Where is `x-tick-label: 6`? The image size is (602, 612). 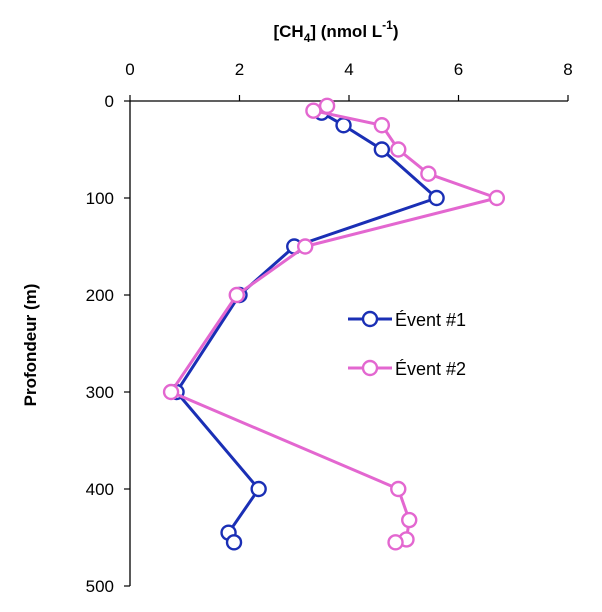 x-tick-label: 6 is located at coordinates (458, 69).